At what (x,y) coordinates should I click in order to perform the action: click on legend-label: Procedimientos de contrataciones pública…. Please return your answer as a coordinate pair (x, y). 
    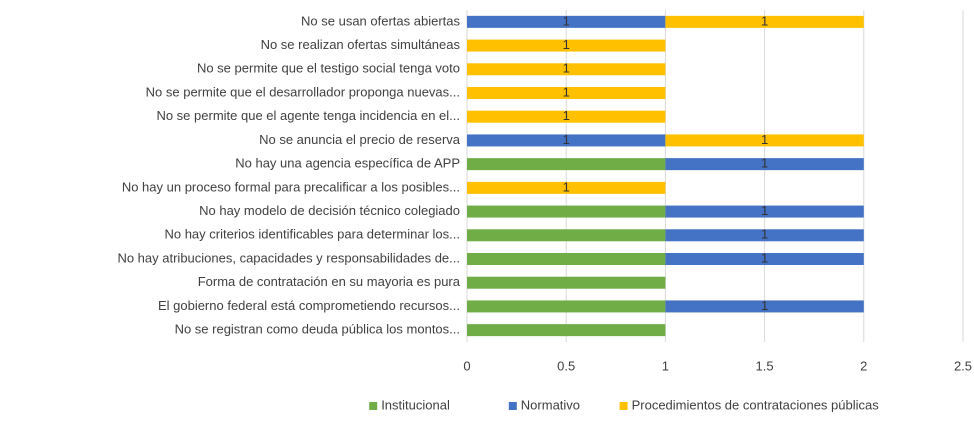
    Looking at the image, I should click on (756, 404).